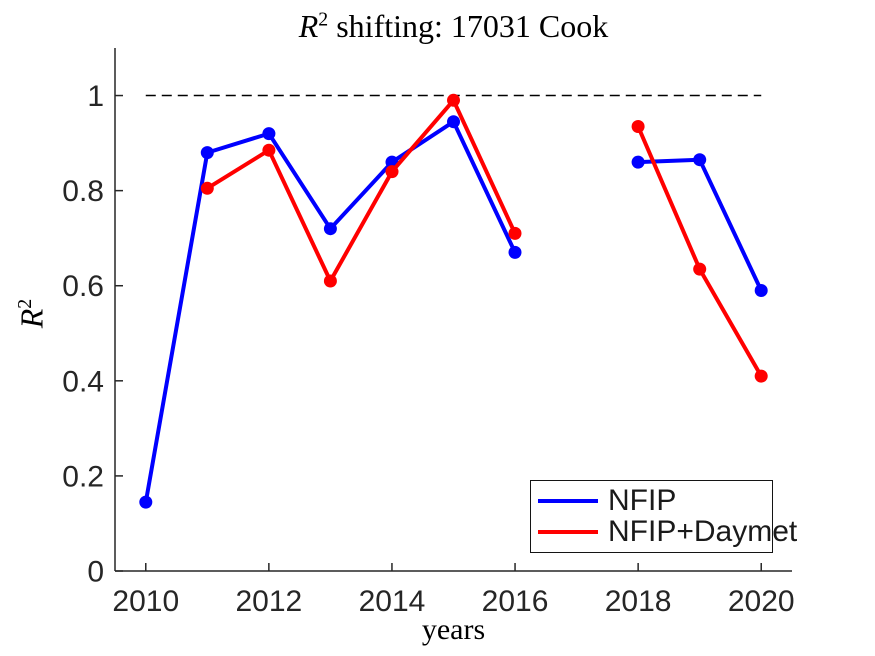  Describe the element at coordinates (83, 476) in the screenshot. I see `y-tick-label: 0.2` at that location.